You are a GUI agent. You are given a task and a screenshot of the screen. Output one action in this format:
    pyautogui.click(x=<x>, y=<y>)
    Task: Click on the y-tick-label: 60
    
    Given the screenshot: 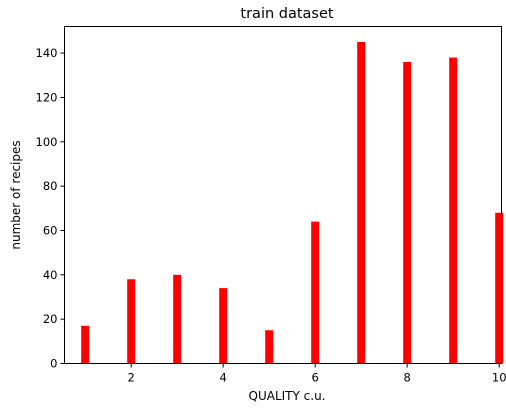 What is the action you would take?
    pyautogui.click(x=50, y=230)
    